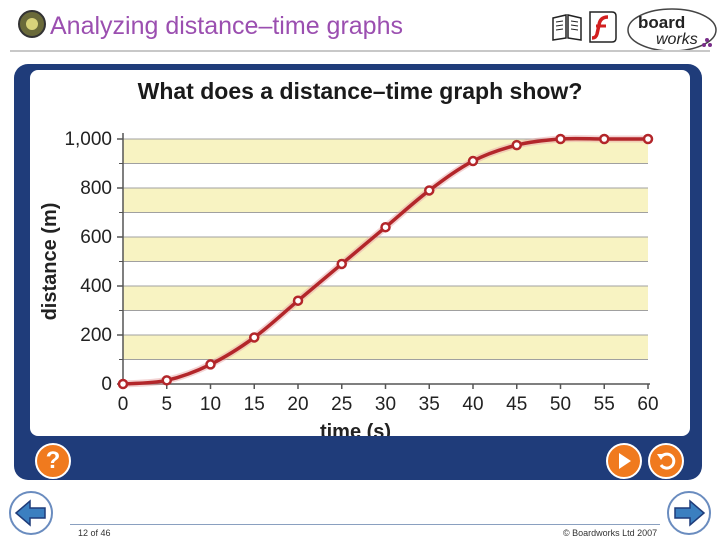  What do you see at coordinates (429, 404) in the screenshot?
I see `x-tick-label: 35` at bounding box center [429, 404].